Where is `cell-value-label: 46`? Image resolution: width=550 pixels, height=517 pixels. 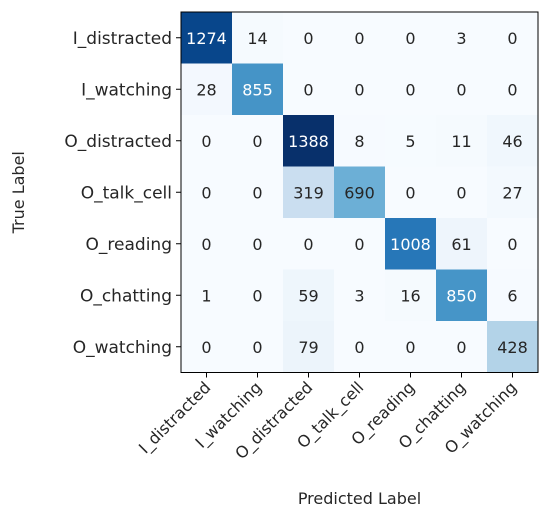 cell-value-label: 46 is located at coordinates (512, 141).